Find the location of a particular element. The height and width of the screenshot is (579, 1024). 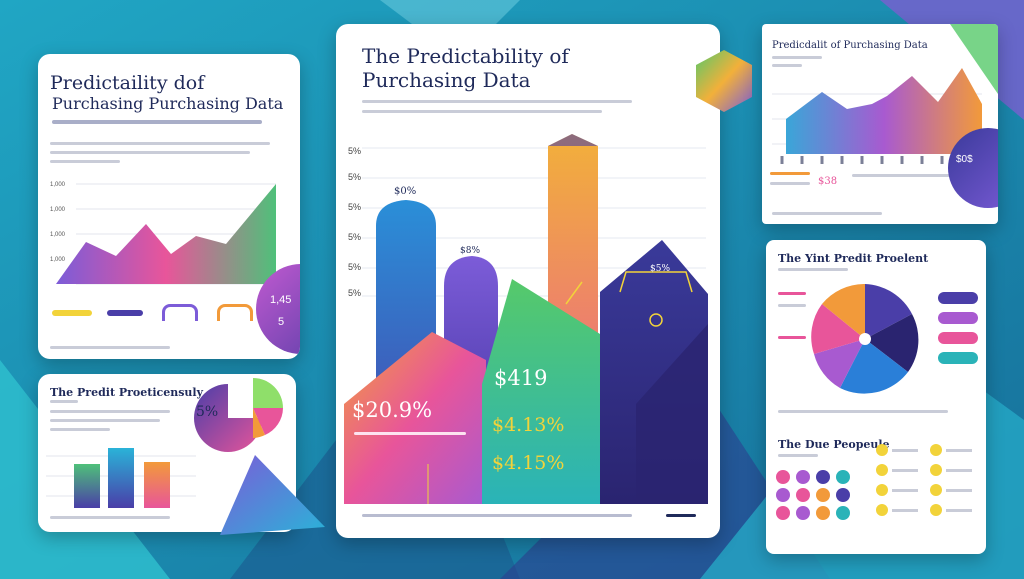

card-right-top: Predicdalit of Purchasing Data $38 $0$ is located at coordinates (880, 124).